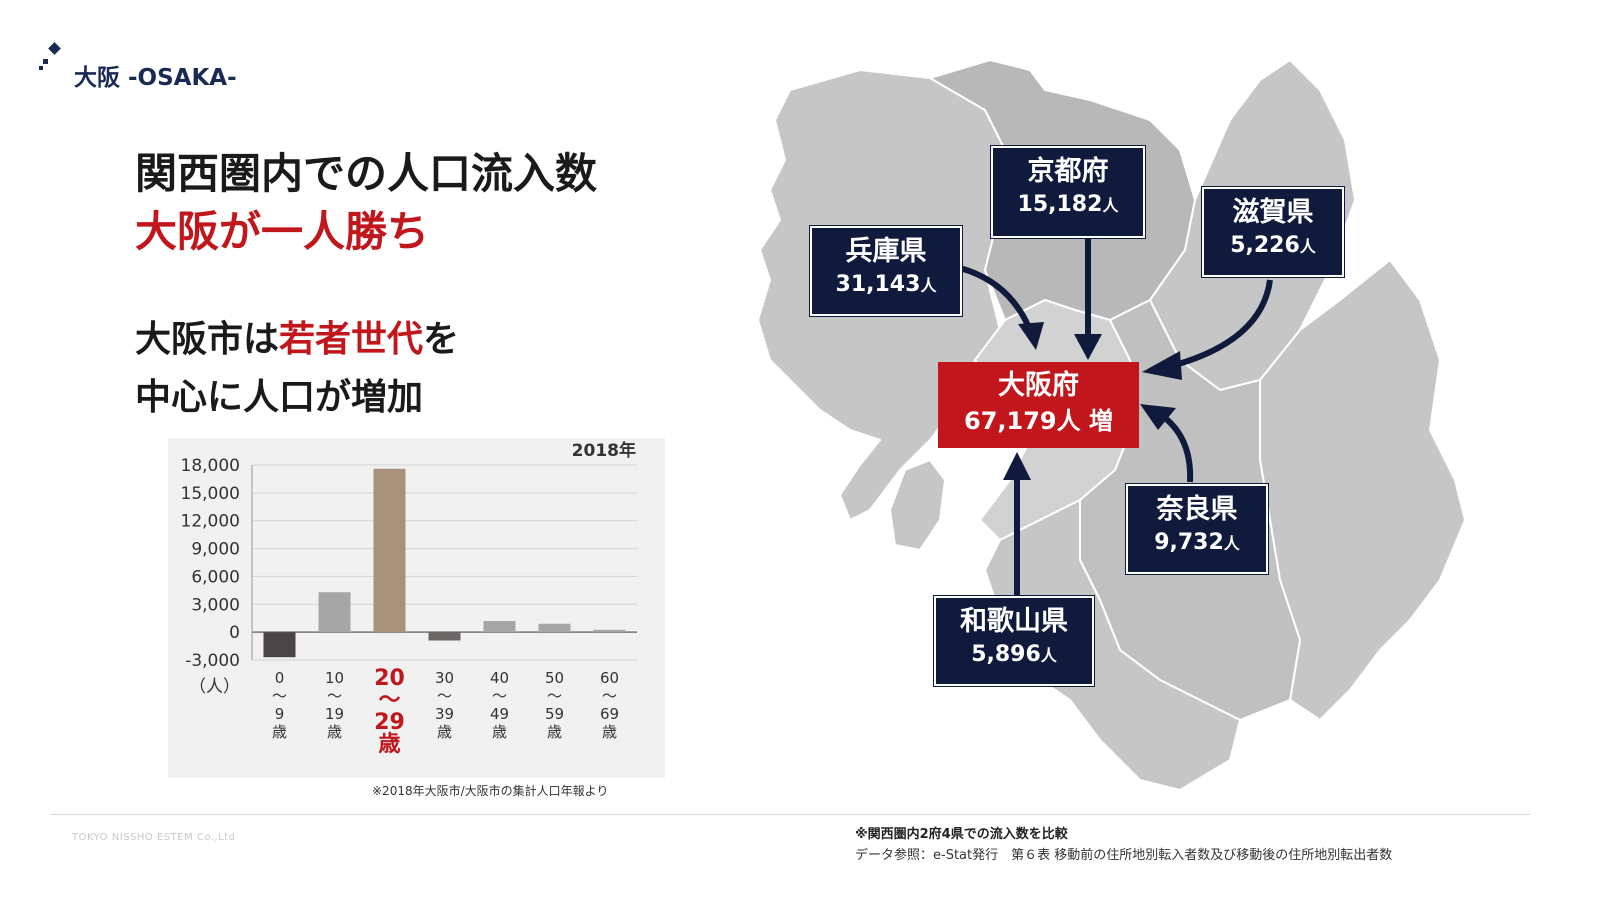 This screenshot has width=1600, height=900. Describe the element at coordinates (280, 714) in the screenshot. I see `x-tick-label: 9` at that location.